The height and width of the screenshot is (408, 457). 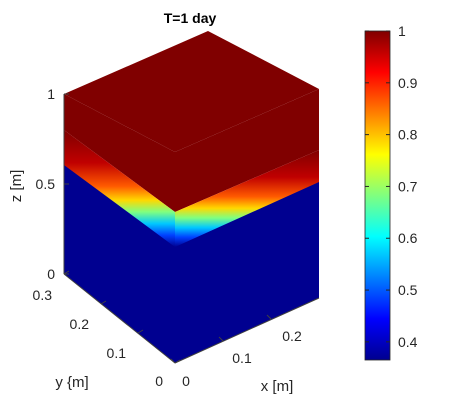 I want to click on cube-right-face-upper, so click(x=247, y=150).